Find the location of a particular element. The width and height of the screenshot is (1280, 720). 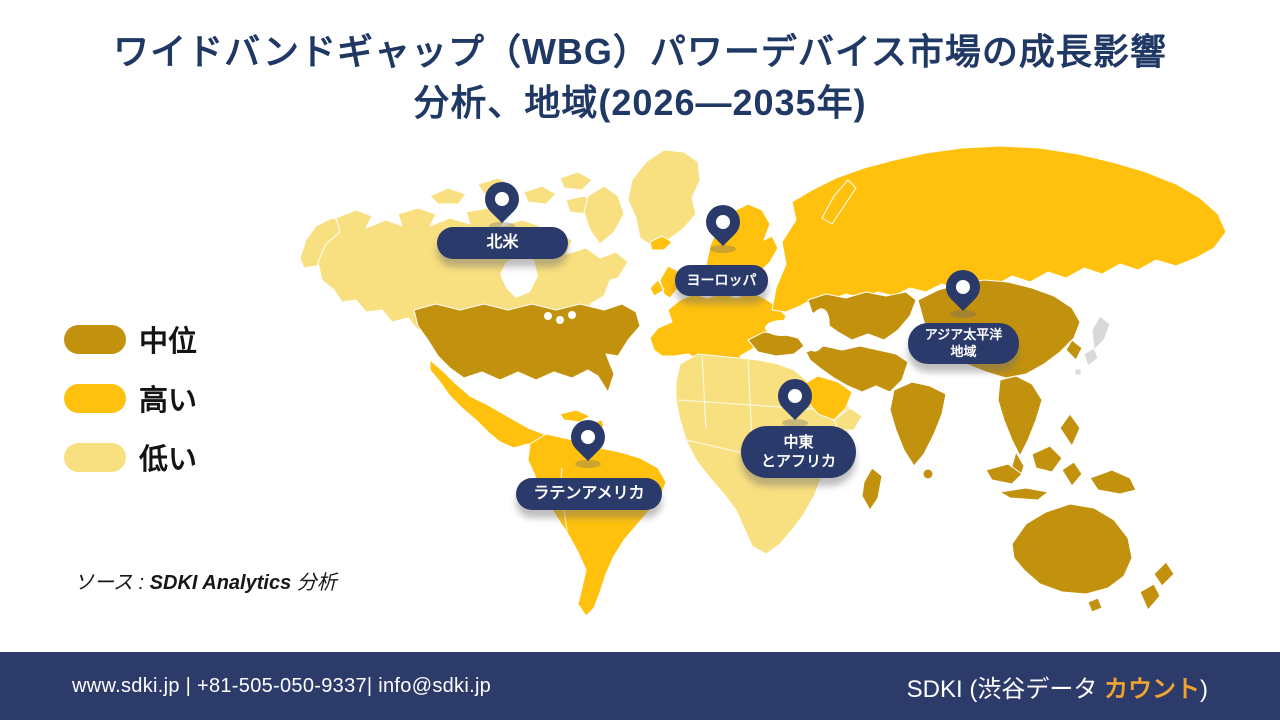

footer-brand-prefix: SDKI (渋谷データ is located at coordinates (1005, 689).